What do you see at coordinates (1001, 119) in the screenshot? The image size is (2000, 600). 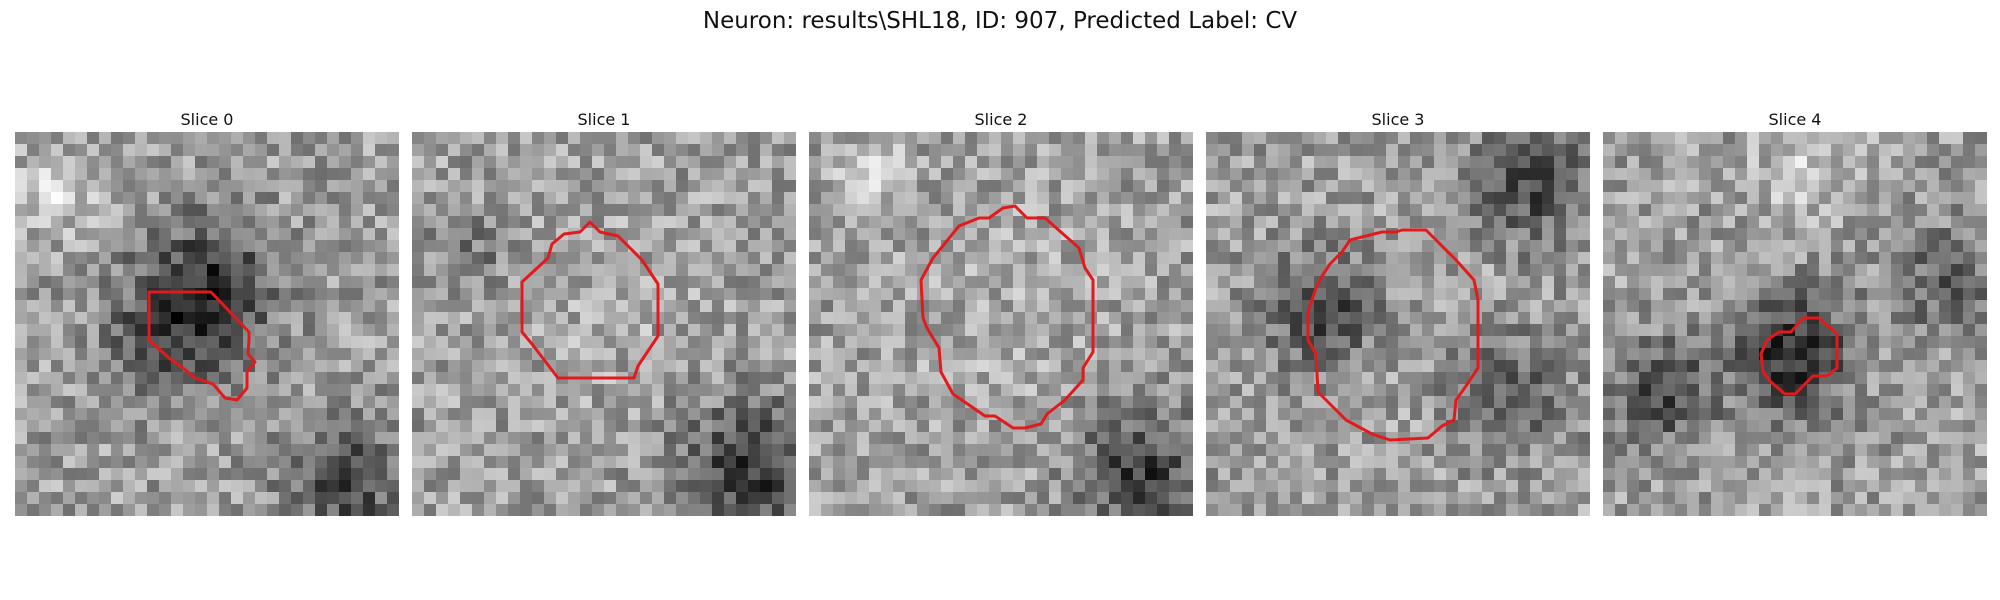 I see `slice-title-2: Slice 2` at bounding box center [1001, 119].